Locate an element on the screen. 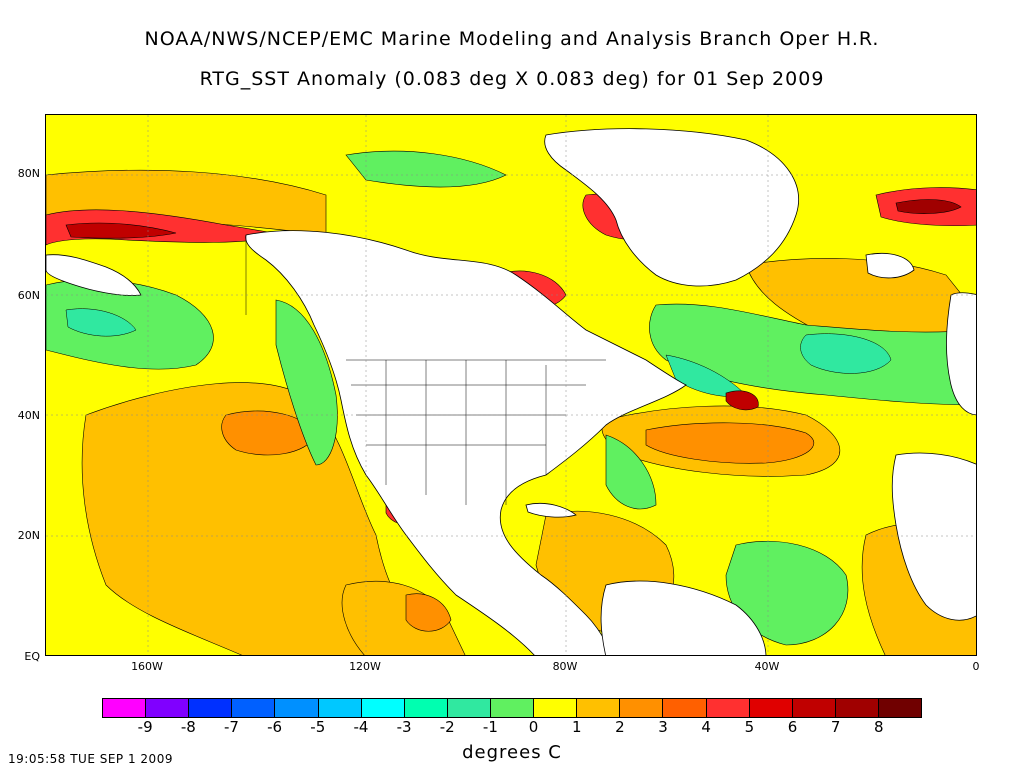 This screenshot has width=1024, height=768. color-scale-tick-label: 4 is located at coordinates (706, 727).